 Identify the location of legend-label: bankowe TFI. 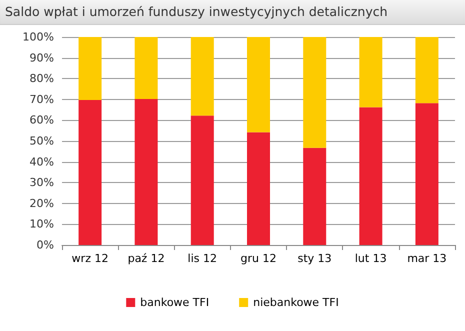
(175, 302).